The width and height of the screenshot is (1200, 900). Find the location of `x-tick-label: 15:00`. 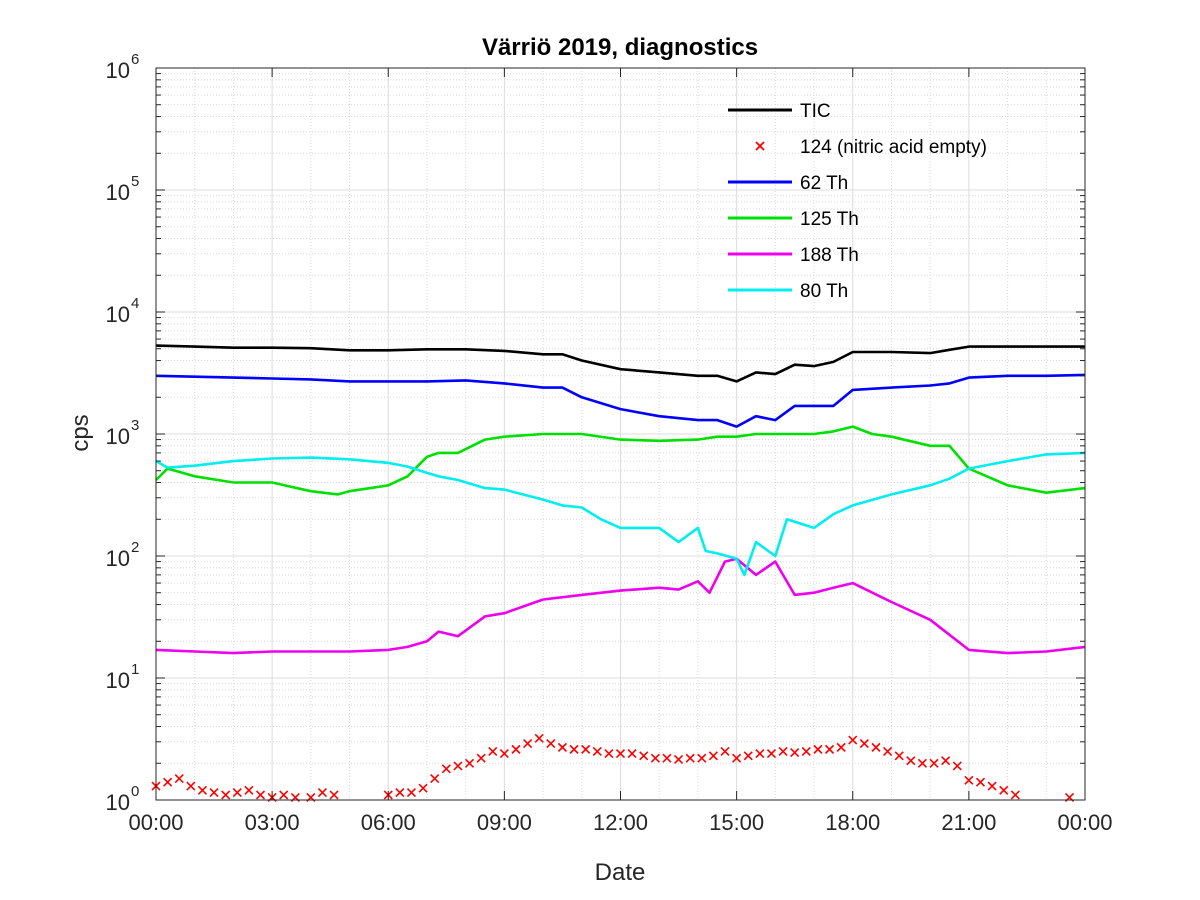

x-tick-label: 15:00 is located at coordinates (736, 822).